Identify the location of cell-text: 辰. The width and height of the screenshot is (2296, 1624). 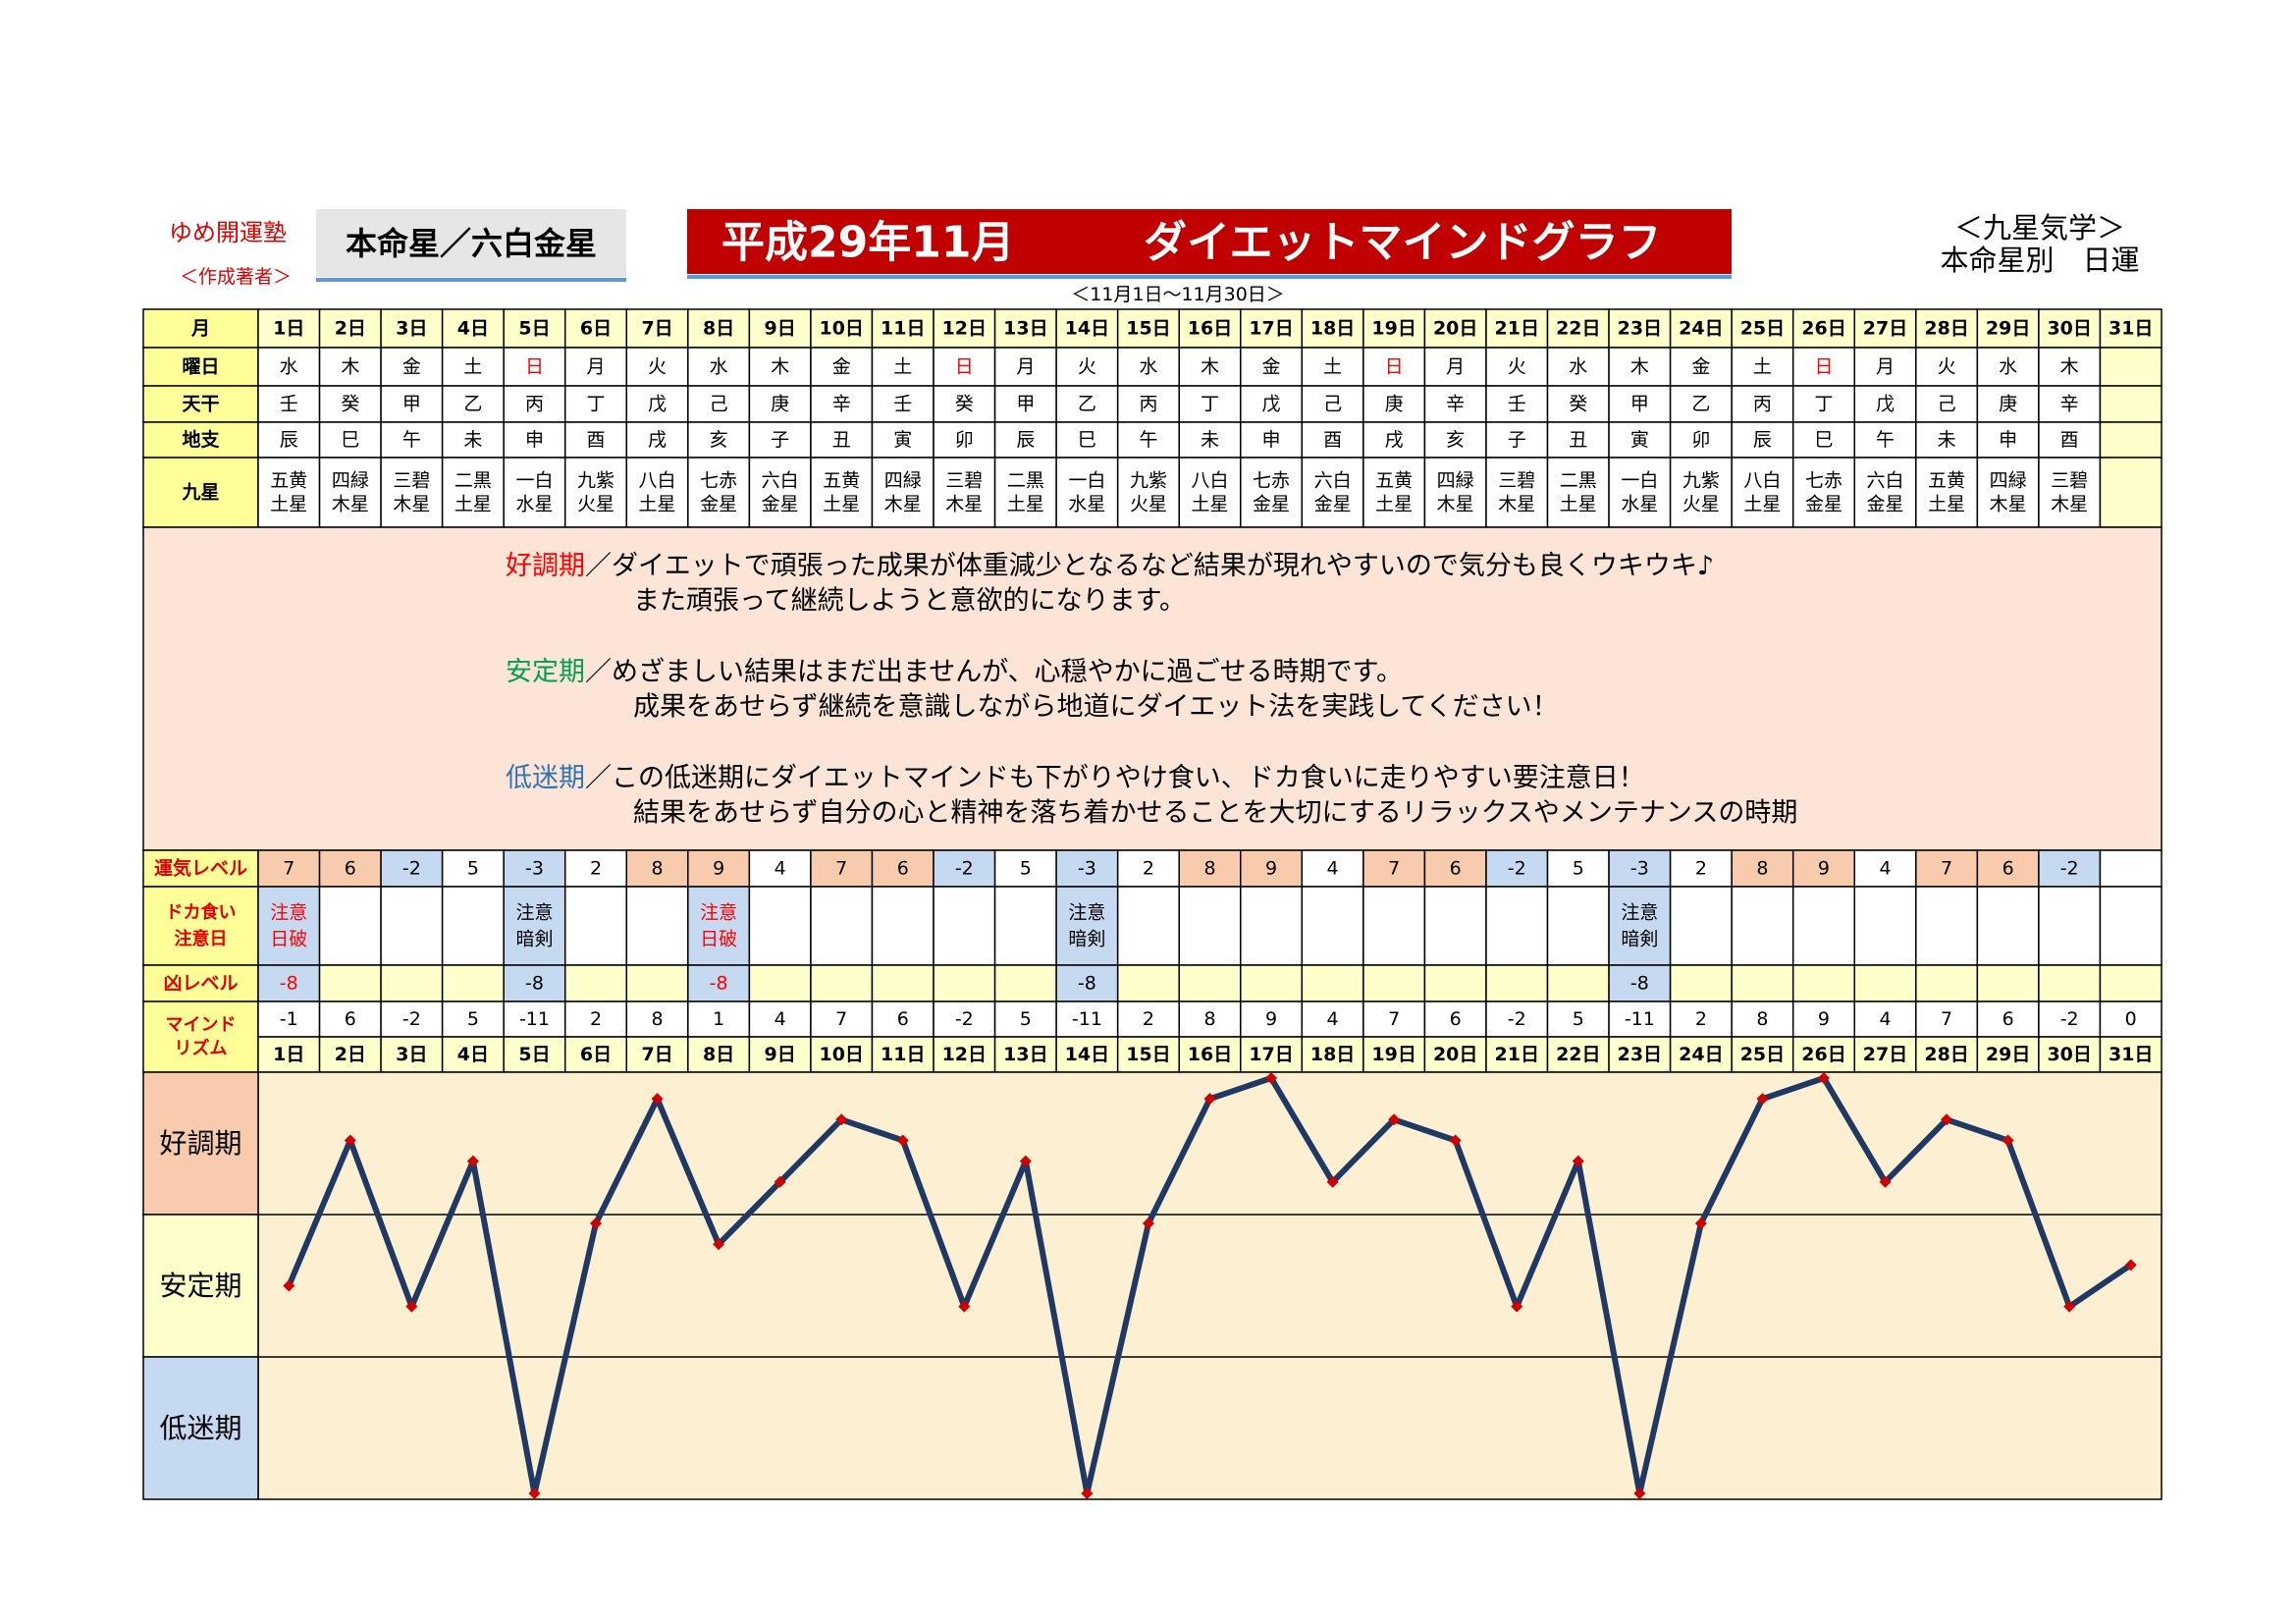
(1762, 440).